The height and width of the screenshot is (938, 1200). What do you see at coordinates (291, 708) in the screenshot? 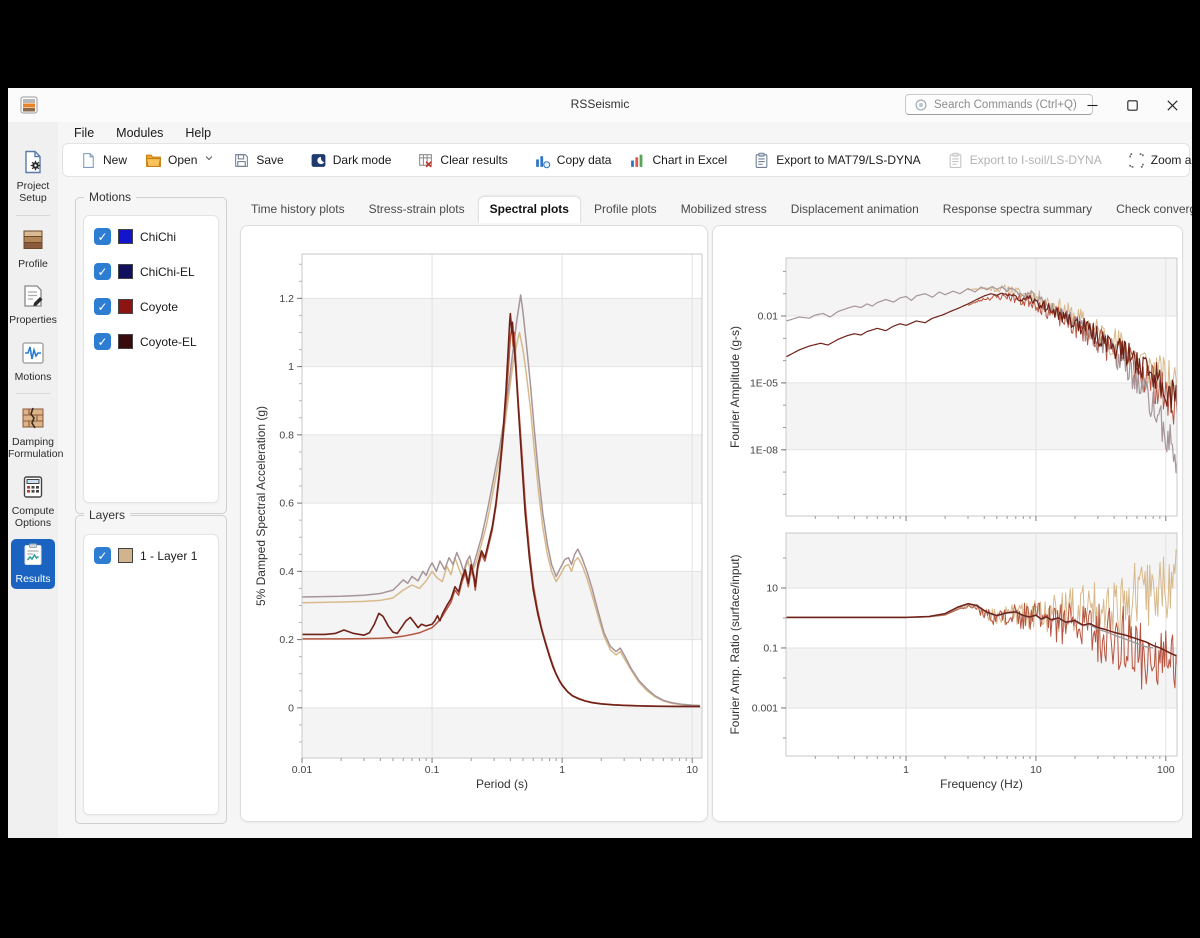
I see `y-tick-label: 0` at bounding box center [291, 708].